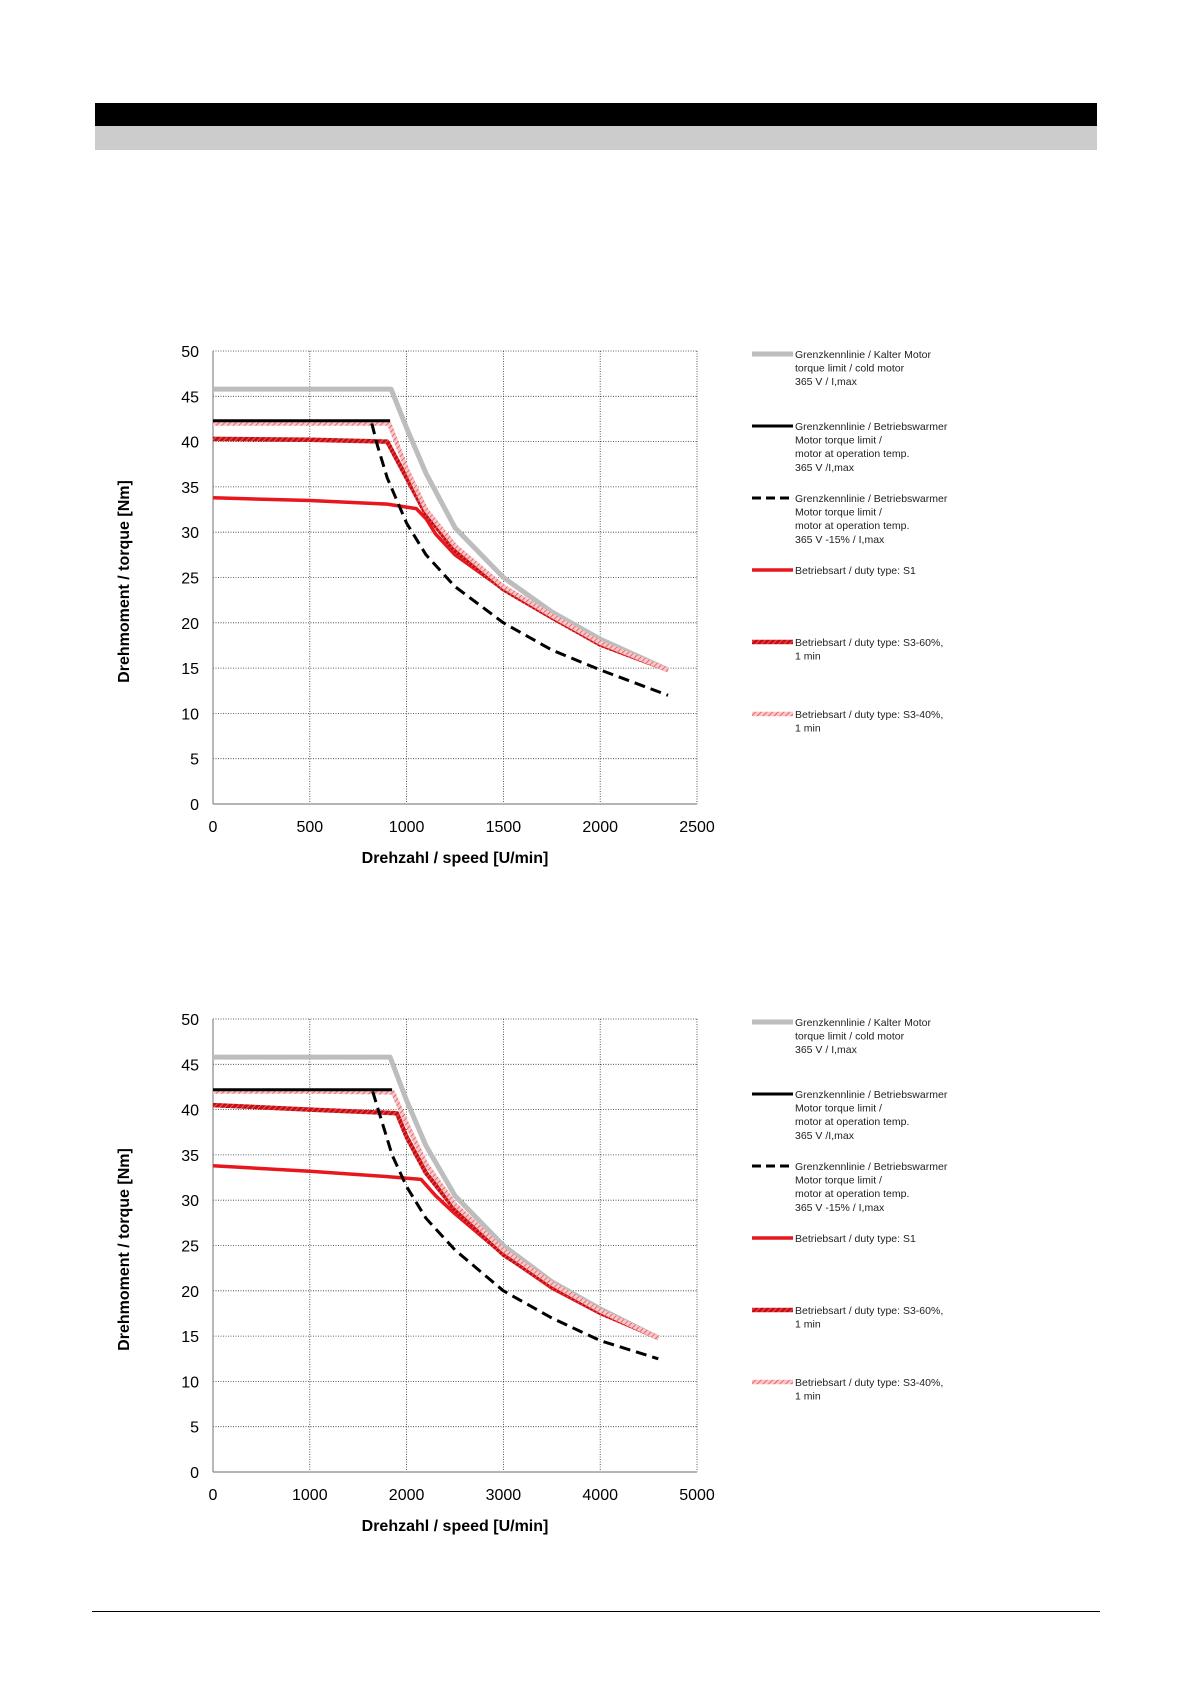  What do you see at coordinates (596, 138) in the screenshot?
I see `header-subbar` at bounding box center [596, 138].